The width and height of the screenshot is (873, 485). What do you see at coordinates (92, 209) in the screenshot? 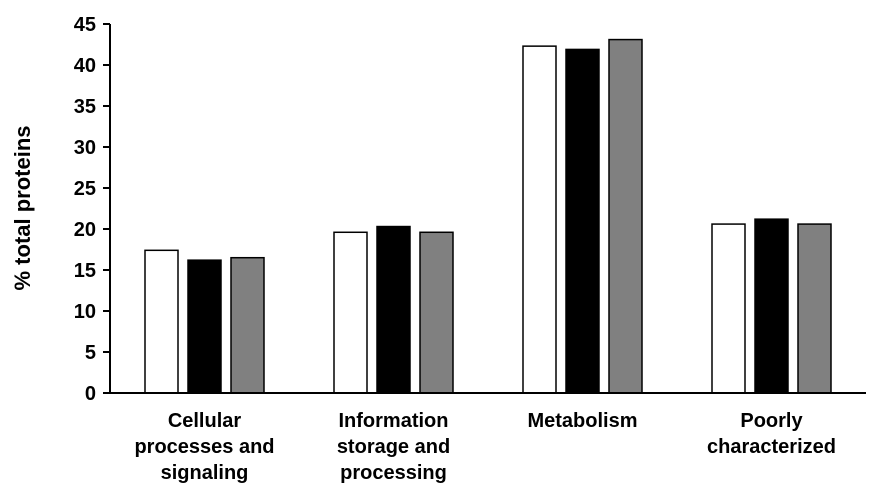
I see `y-ticks-group: 0 5 10 15 20 25 30 35 40 45` at bounding box center [92, 209].